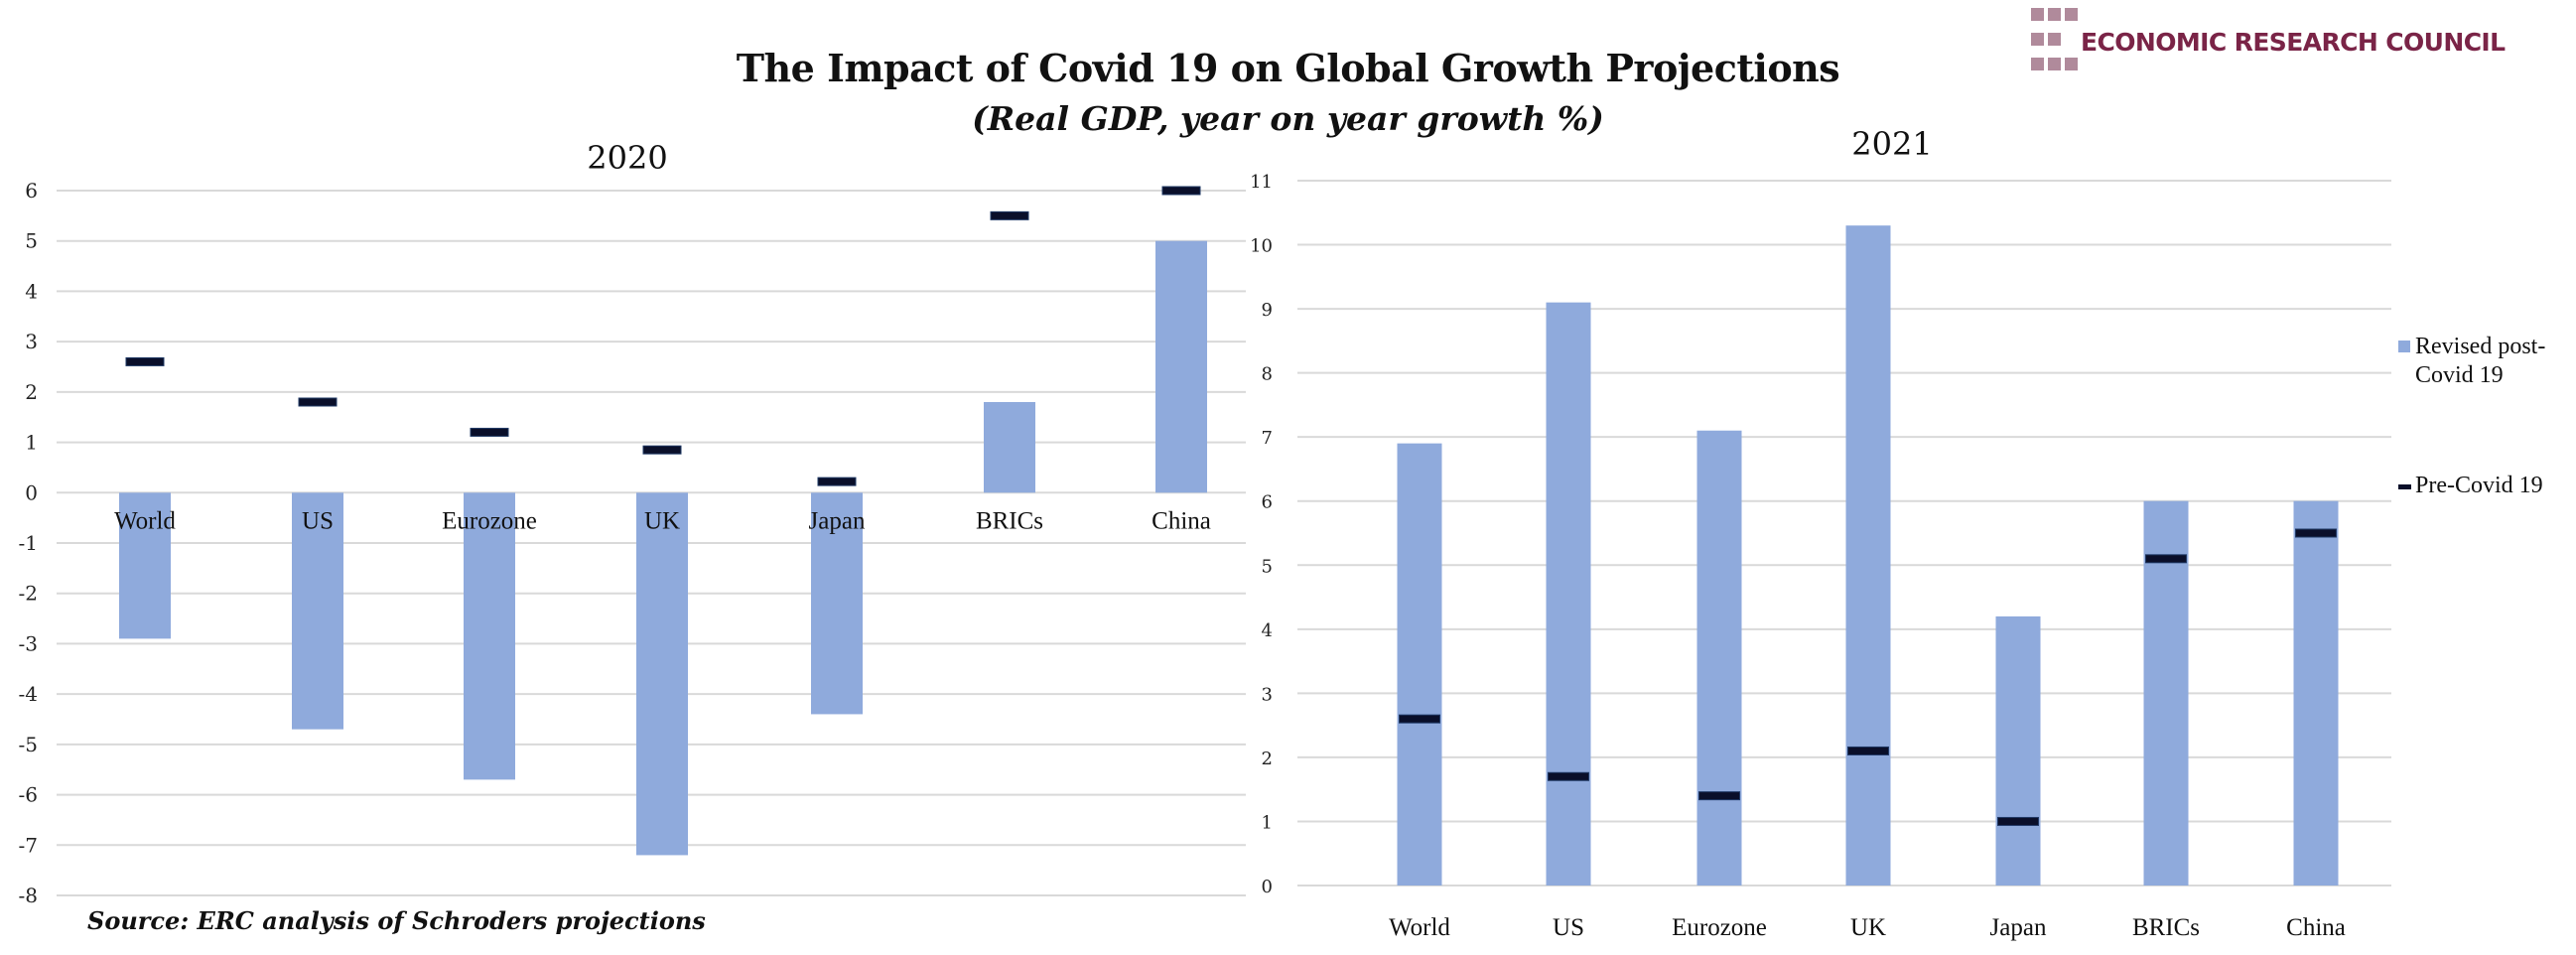 Image resolution: width=2576 pixels, height=955 pixels. I want to click on panel-title: 2020, so click(627, 158).